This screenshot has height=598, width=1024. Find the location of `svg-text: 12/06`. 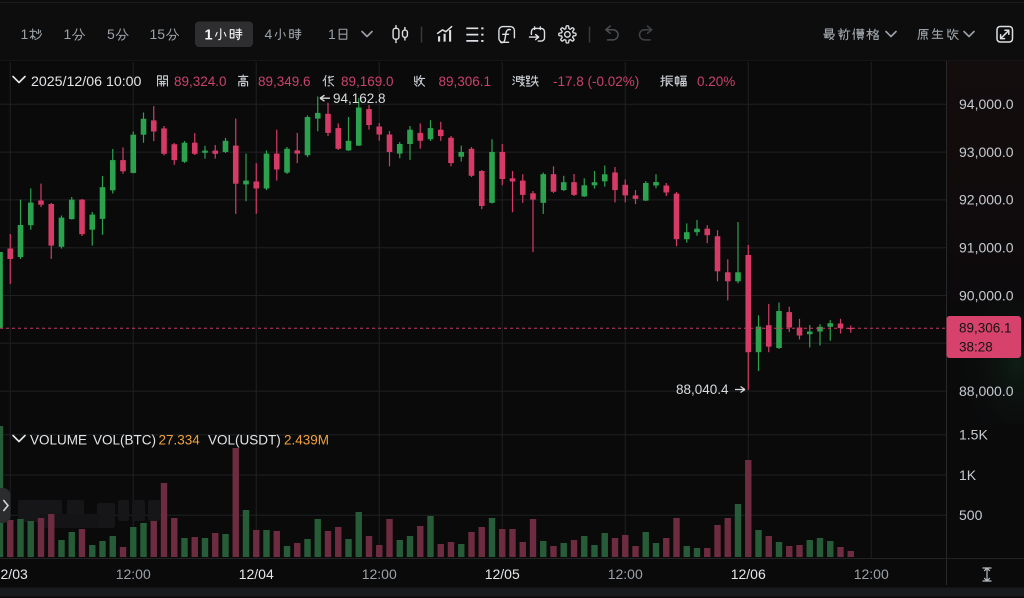

svg-text: 12/06 is located at coordinates (748, 574).